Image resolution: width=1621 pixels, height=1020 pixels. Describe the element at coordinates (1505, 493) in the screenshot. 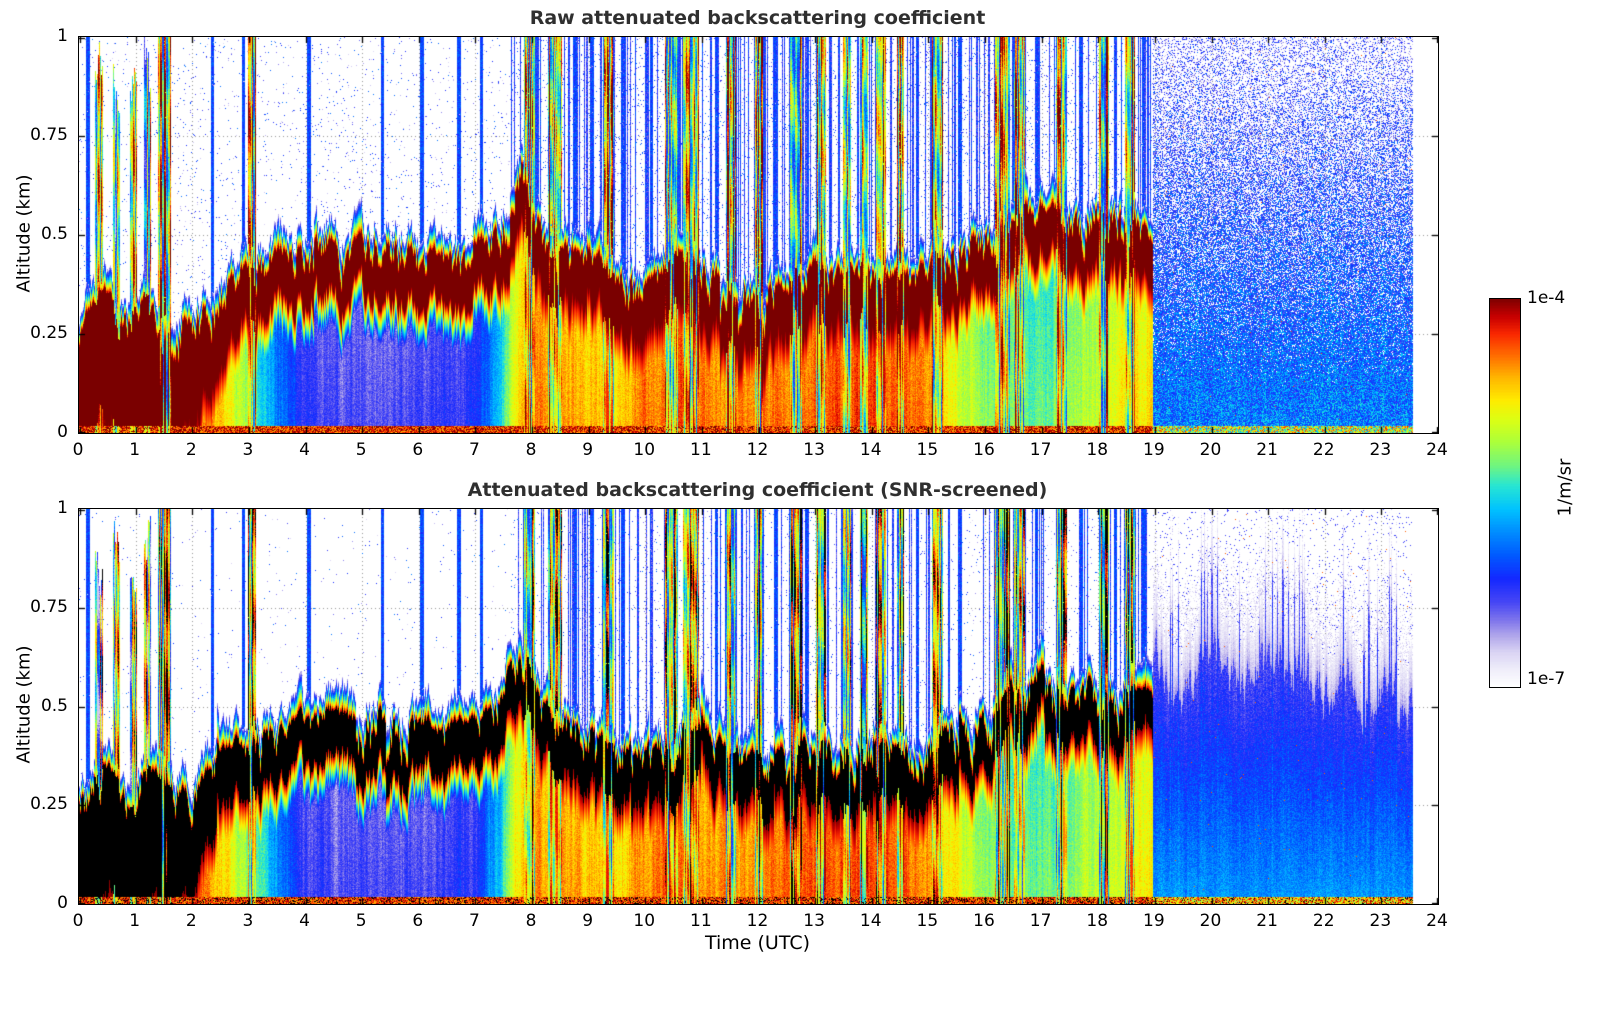

I see `colorbar` at that location.